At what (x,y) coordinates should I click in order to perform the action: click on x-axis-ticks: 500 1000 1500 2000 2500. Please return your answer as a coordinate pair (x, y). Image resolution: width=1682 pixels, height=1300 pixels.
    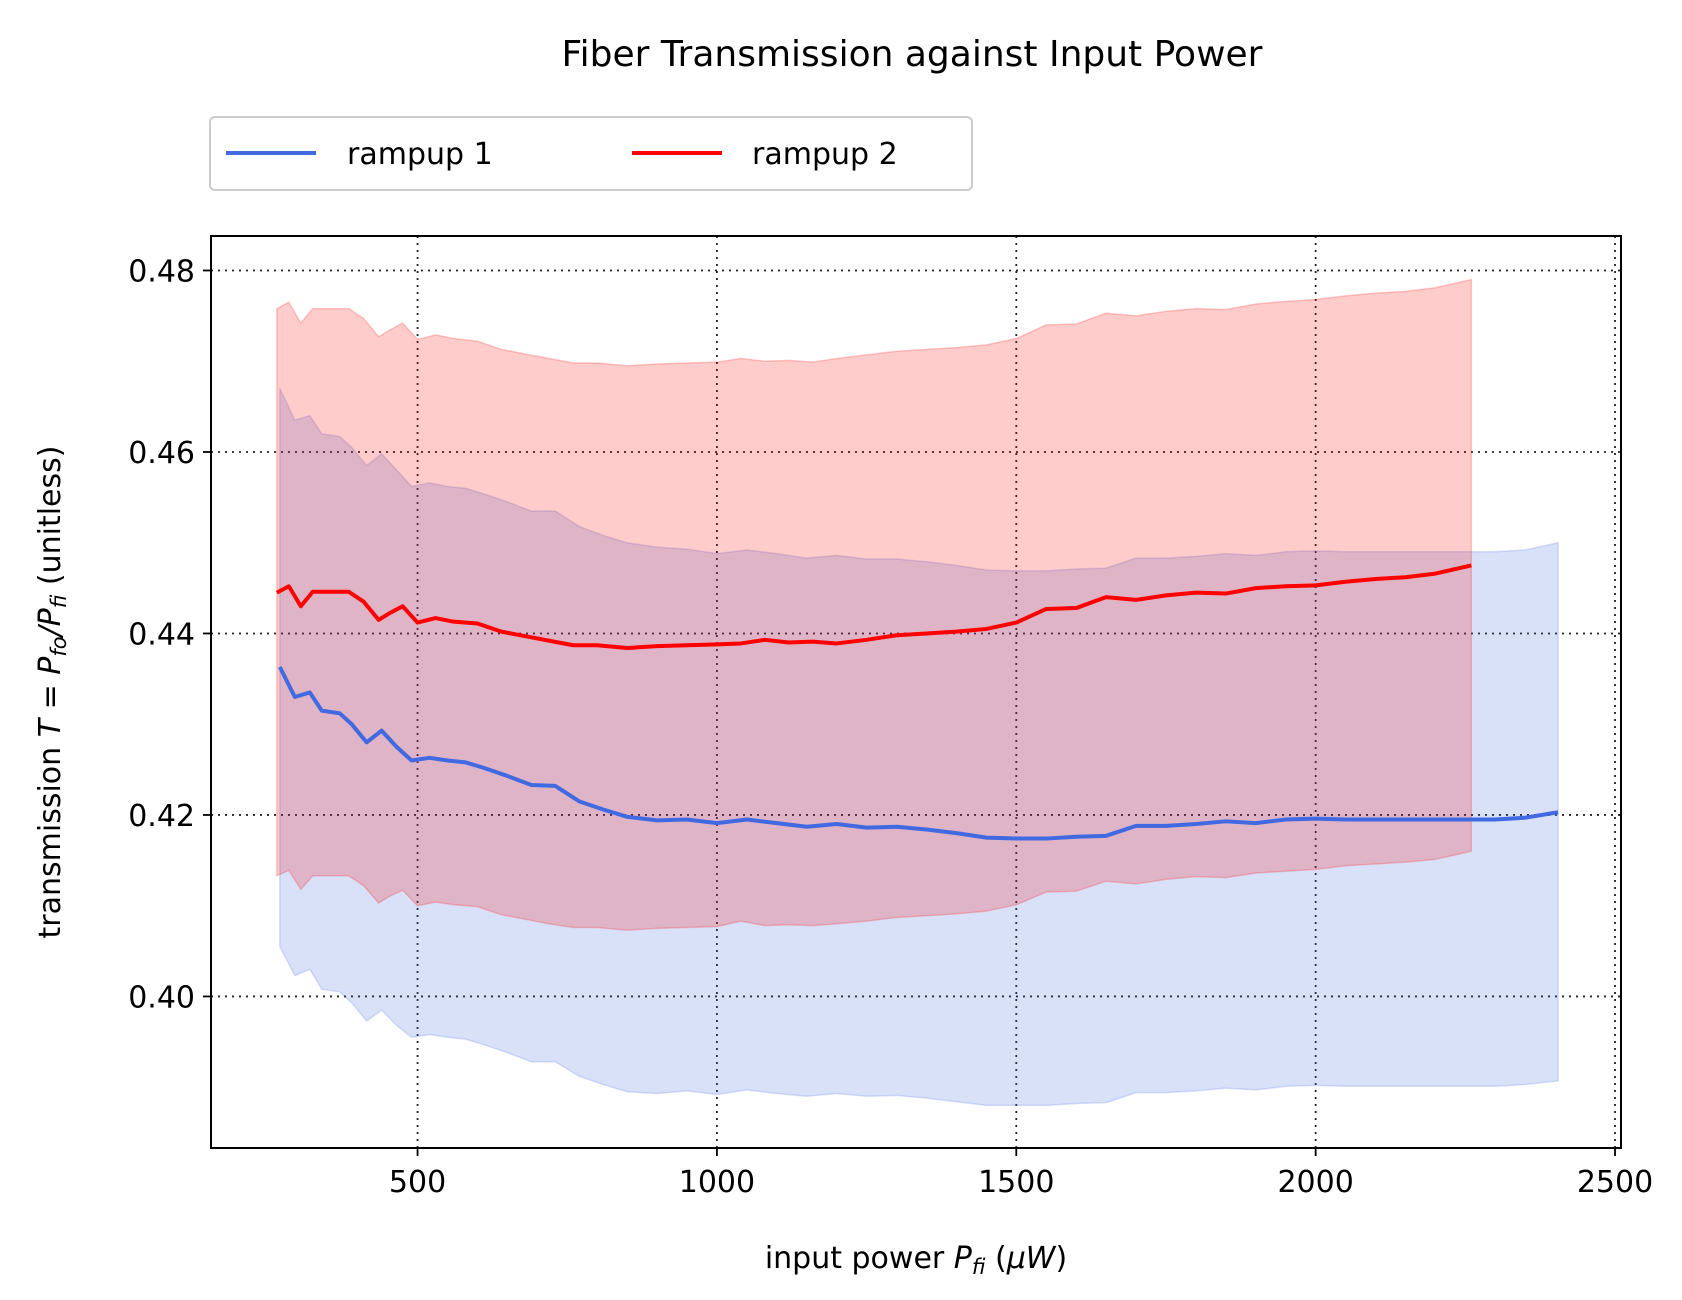
    Looking at the image, I should click on (1021, 1174).